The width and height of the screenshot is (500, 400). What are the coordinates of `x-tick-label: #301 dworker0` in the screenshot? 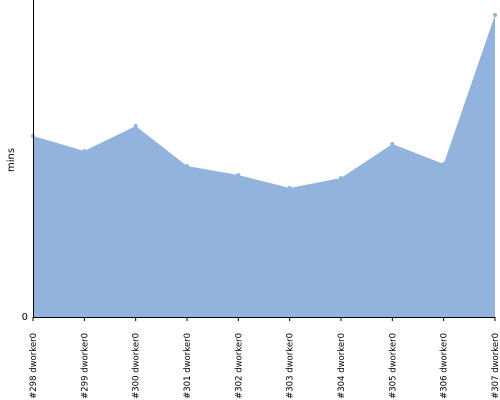 It's located at (188, 366).